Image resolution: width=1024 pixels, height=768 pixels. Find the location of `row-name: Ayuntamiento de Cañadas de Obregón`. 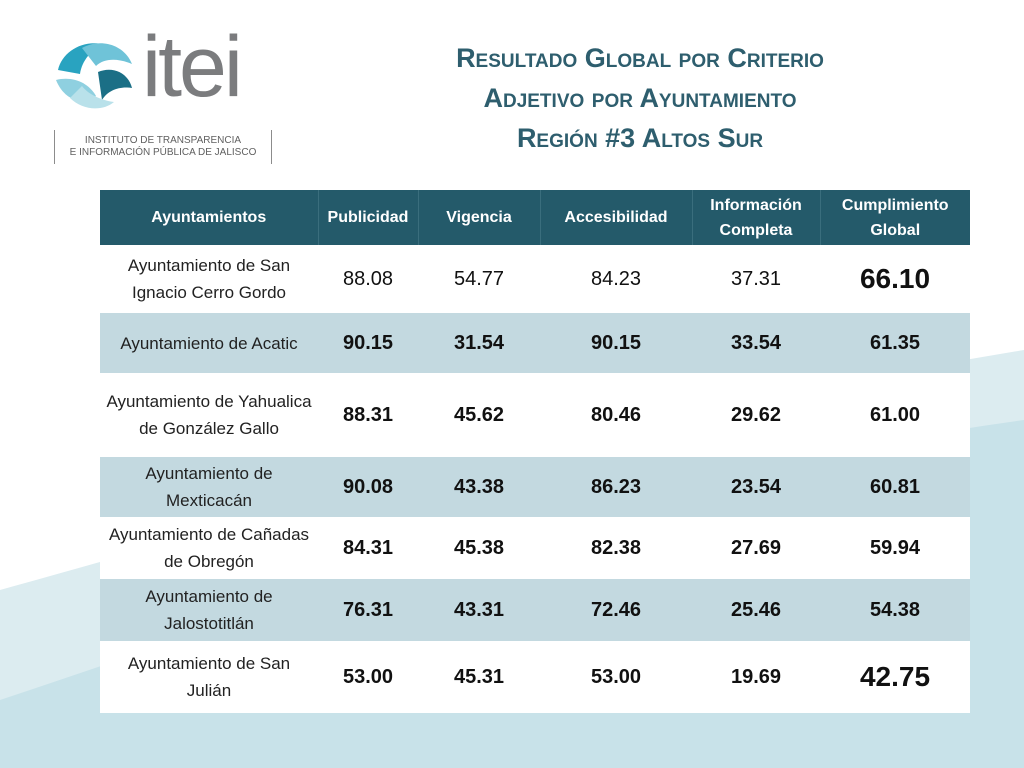

row-name: Ayuntamiento de Cañadas de Obregón is located at coordinates (209, 548).